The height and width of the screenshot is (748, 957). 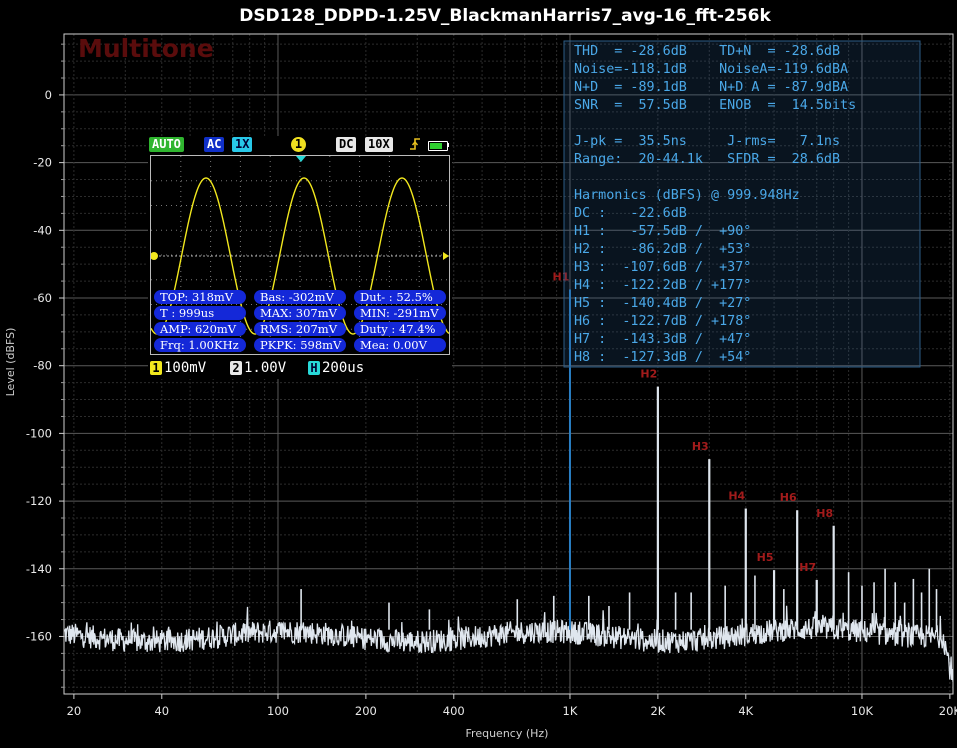 What do you see at coordinates (657, 711) in the screenshot?
I see `x-tick-label: 2K` at bounding box center [657, 711].